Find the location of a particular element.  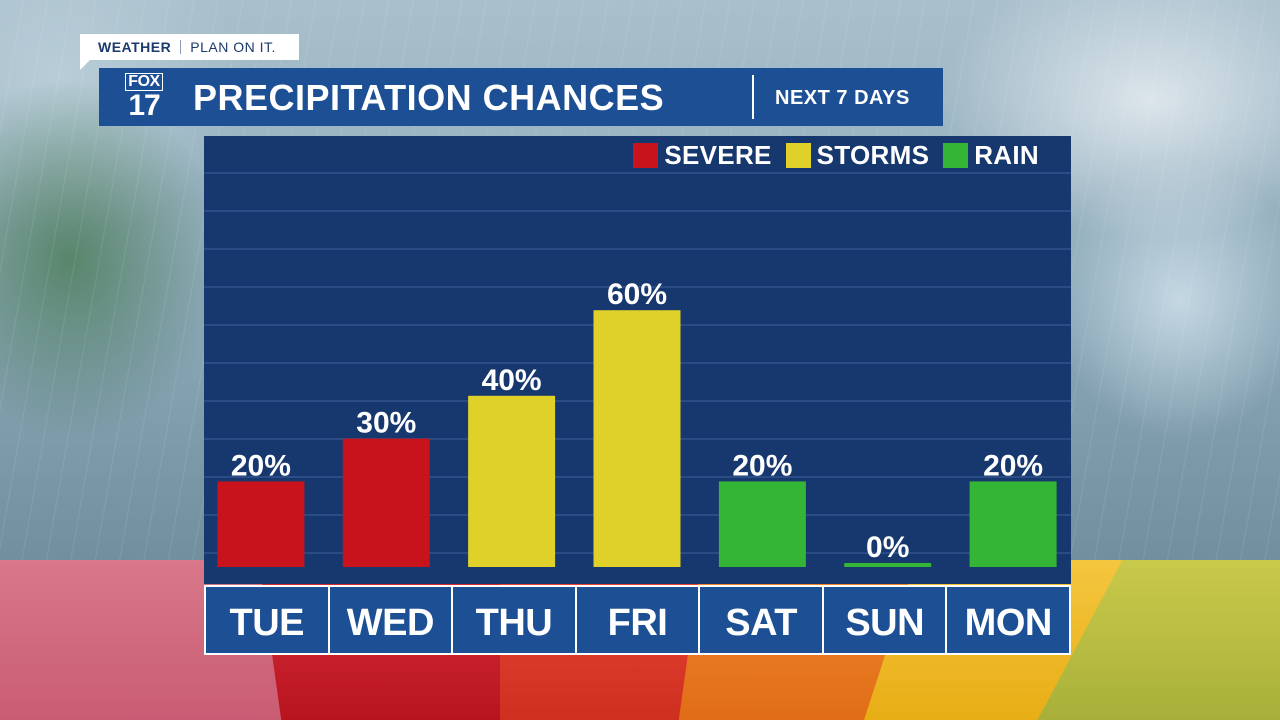

fox17-logo: FOX 17 is located at coordinates (144, 97).